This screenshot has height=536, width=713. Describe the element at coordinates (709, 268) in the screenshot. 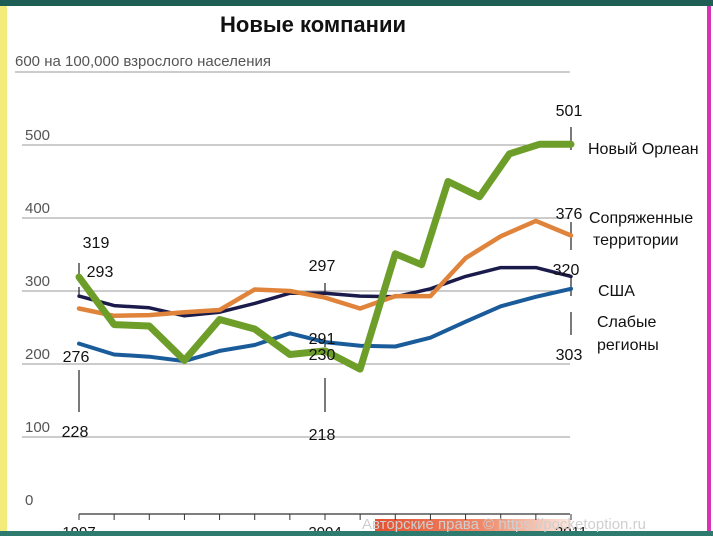

I see `right-frame-bar` at that location.